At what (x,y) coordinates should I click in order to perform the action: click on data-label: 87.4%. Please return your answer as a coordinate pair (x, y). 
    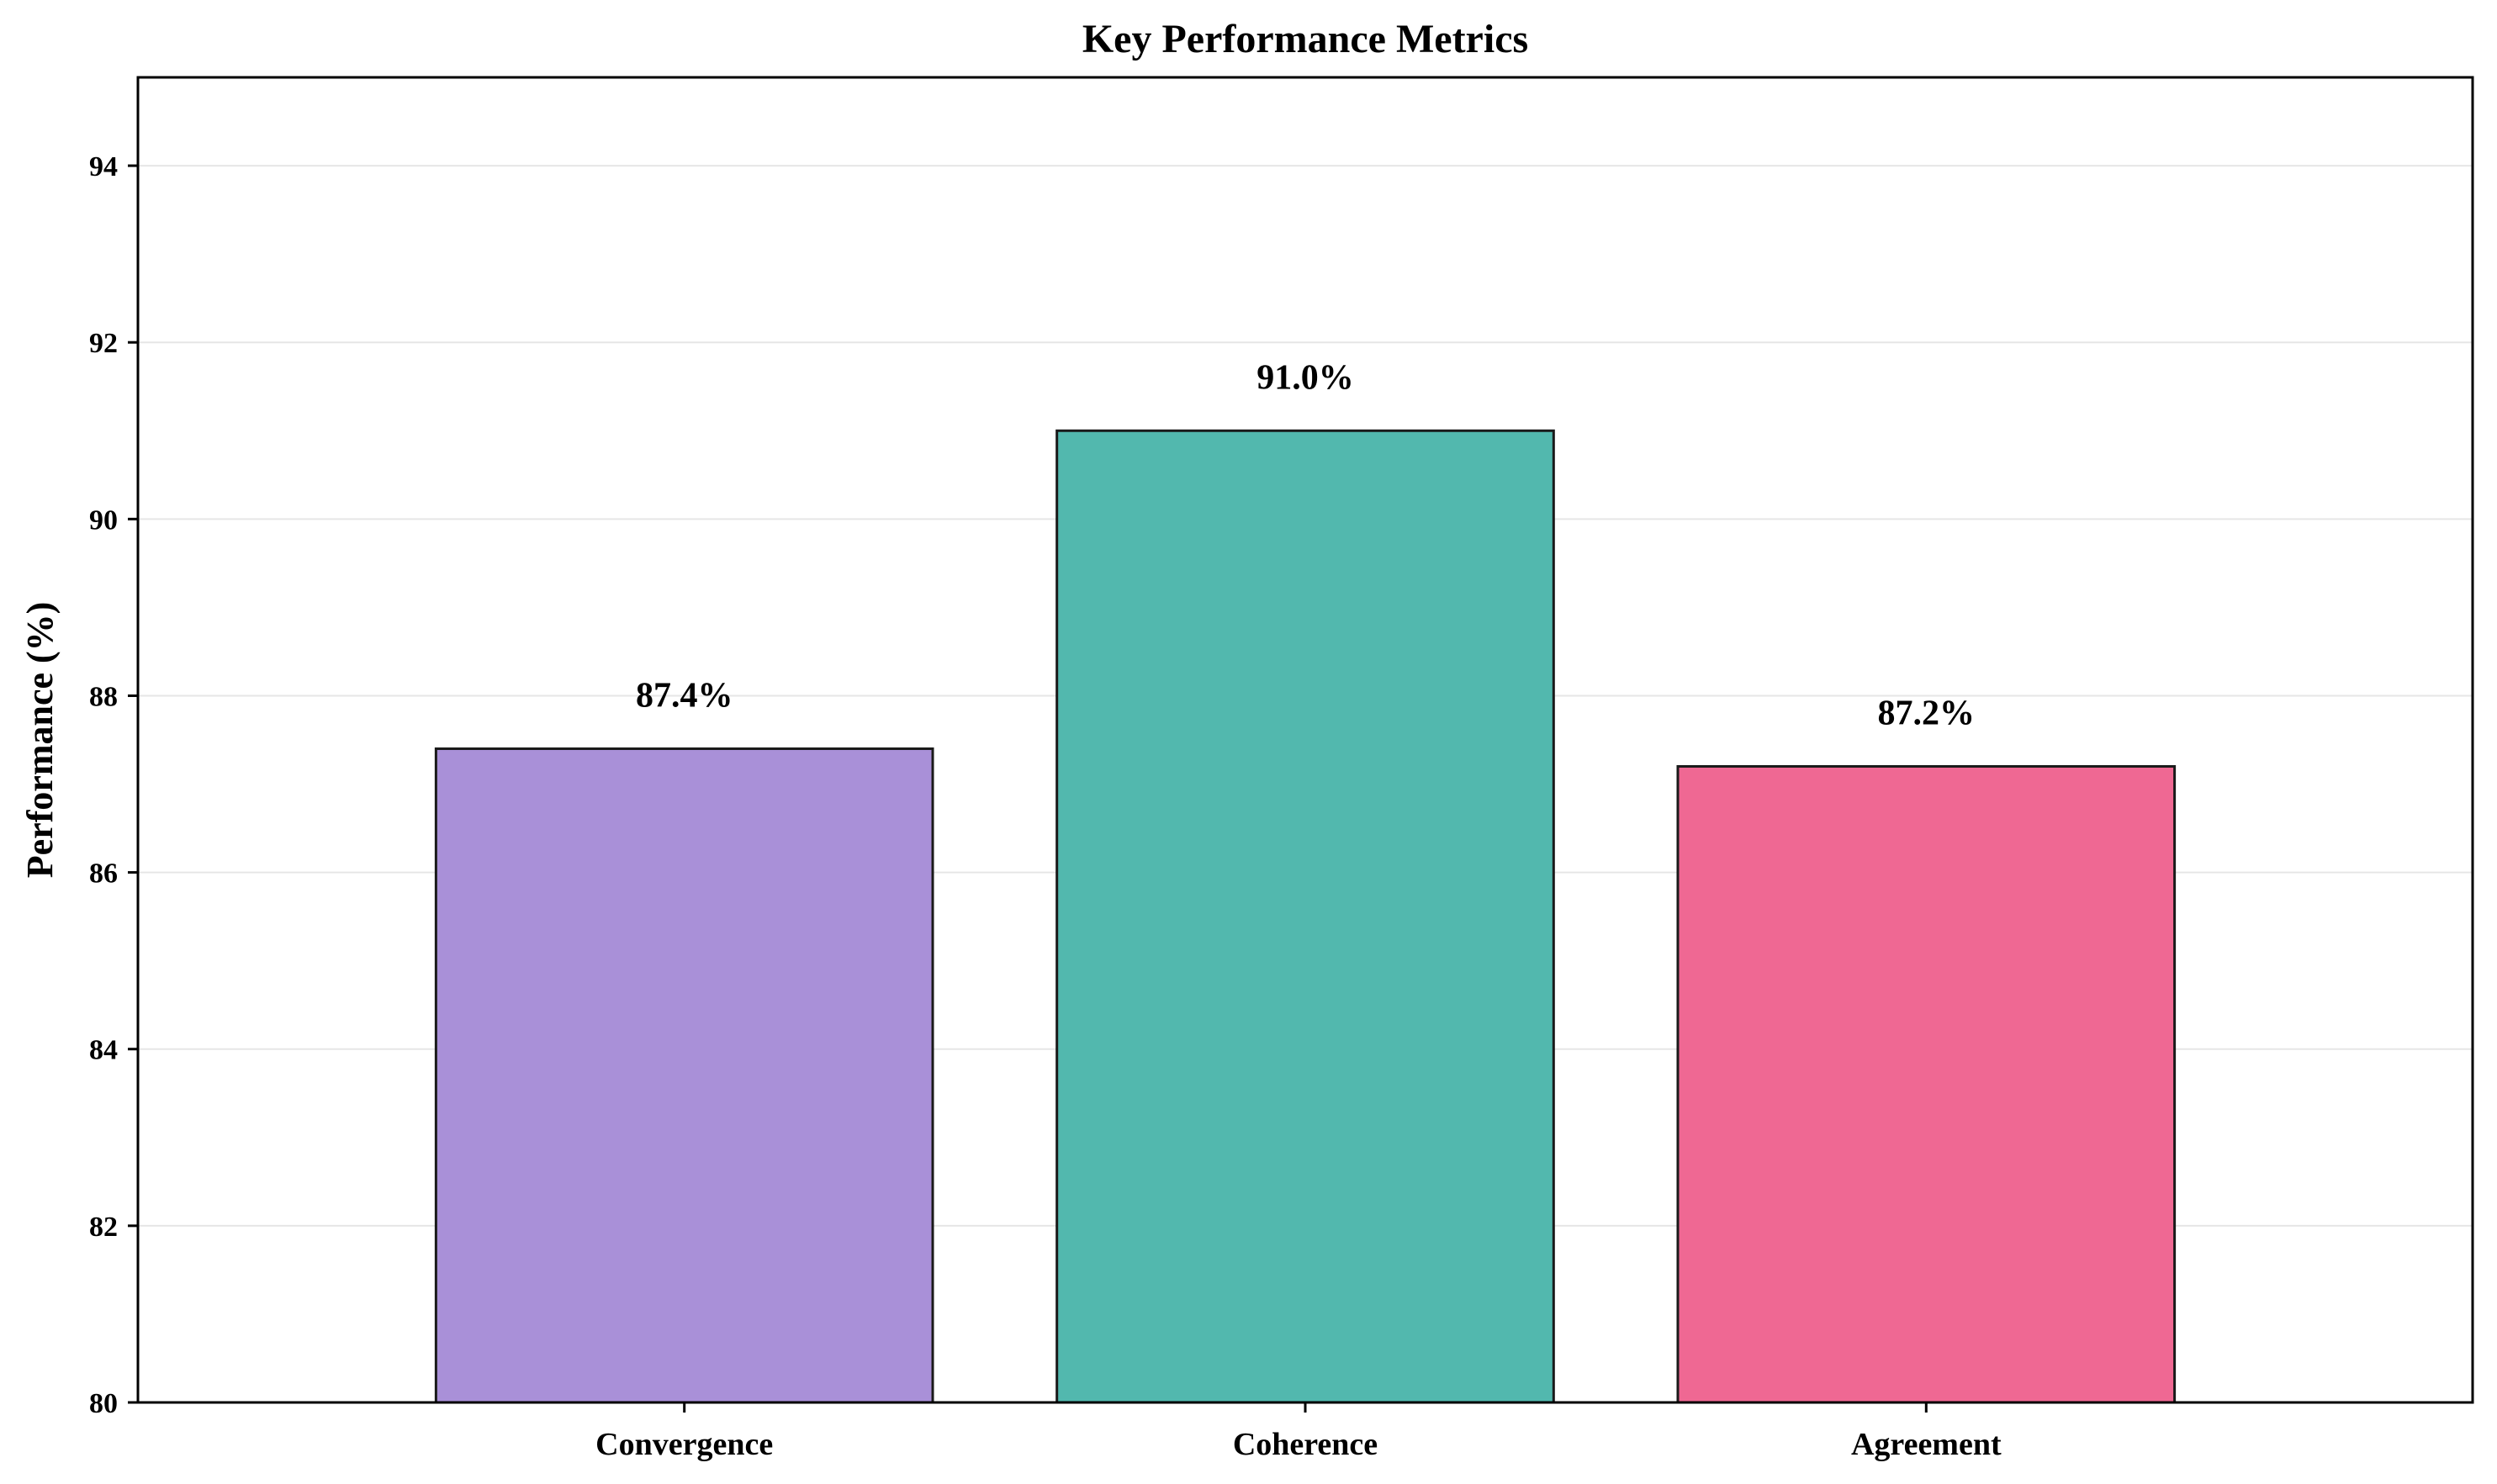
    Looking at the image, I should click on (685, 696).